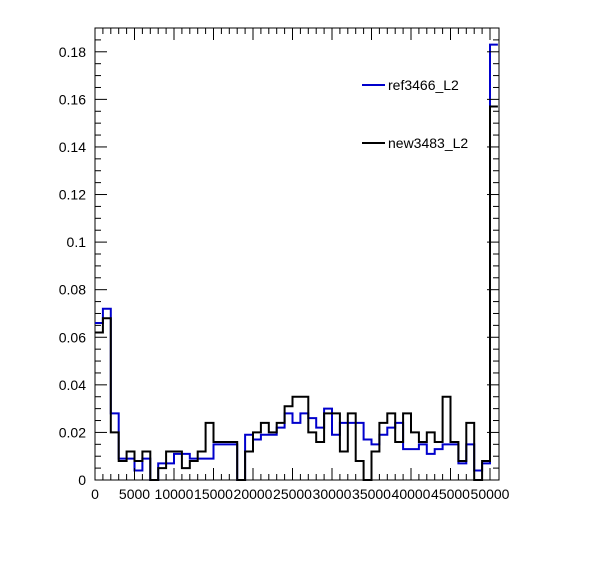 The width and height of the screenshot is (596, 572). I want to click on y-tick-label: 0.12, so click(72, 195).